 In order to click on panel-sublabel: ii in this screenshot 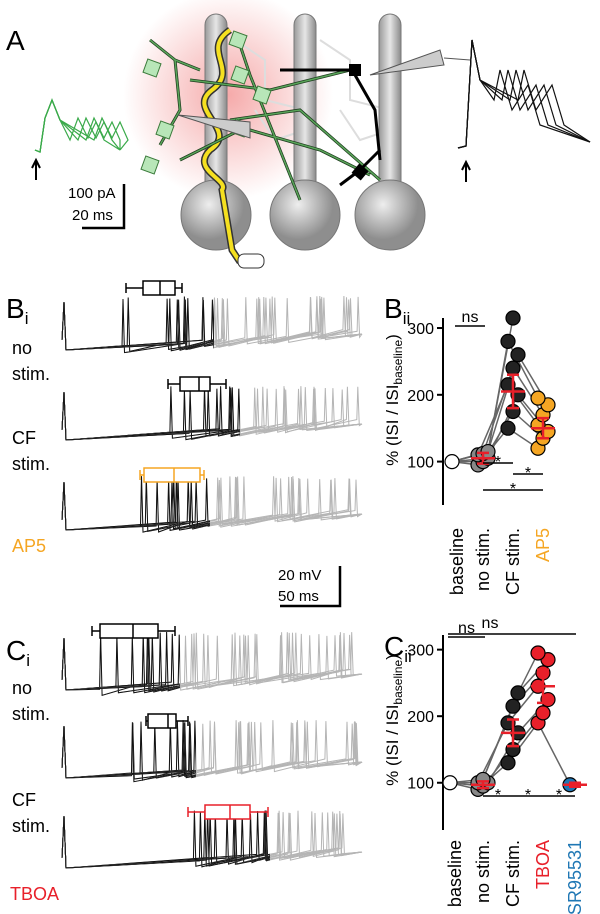, I will do `click(407, 318)`.